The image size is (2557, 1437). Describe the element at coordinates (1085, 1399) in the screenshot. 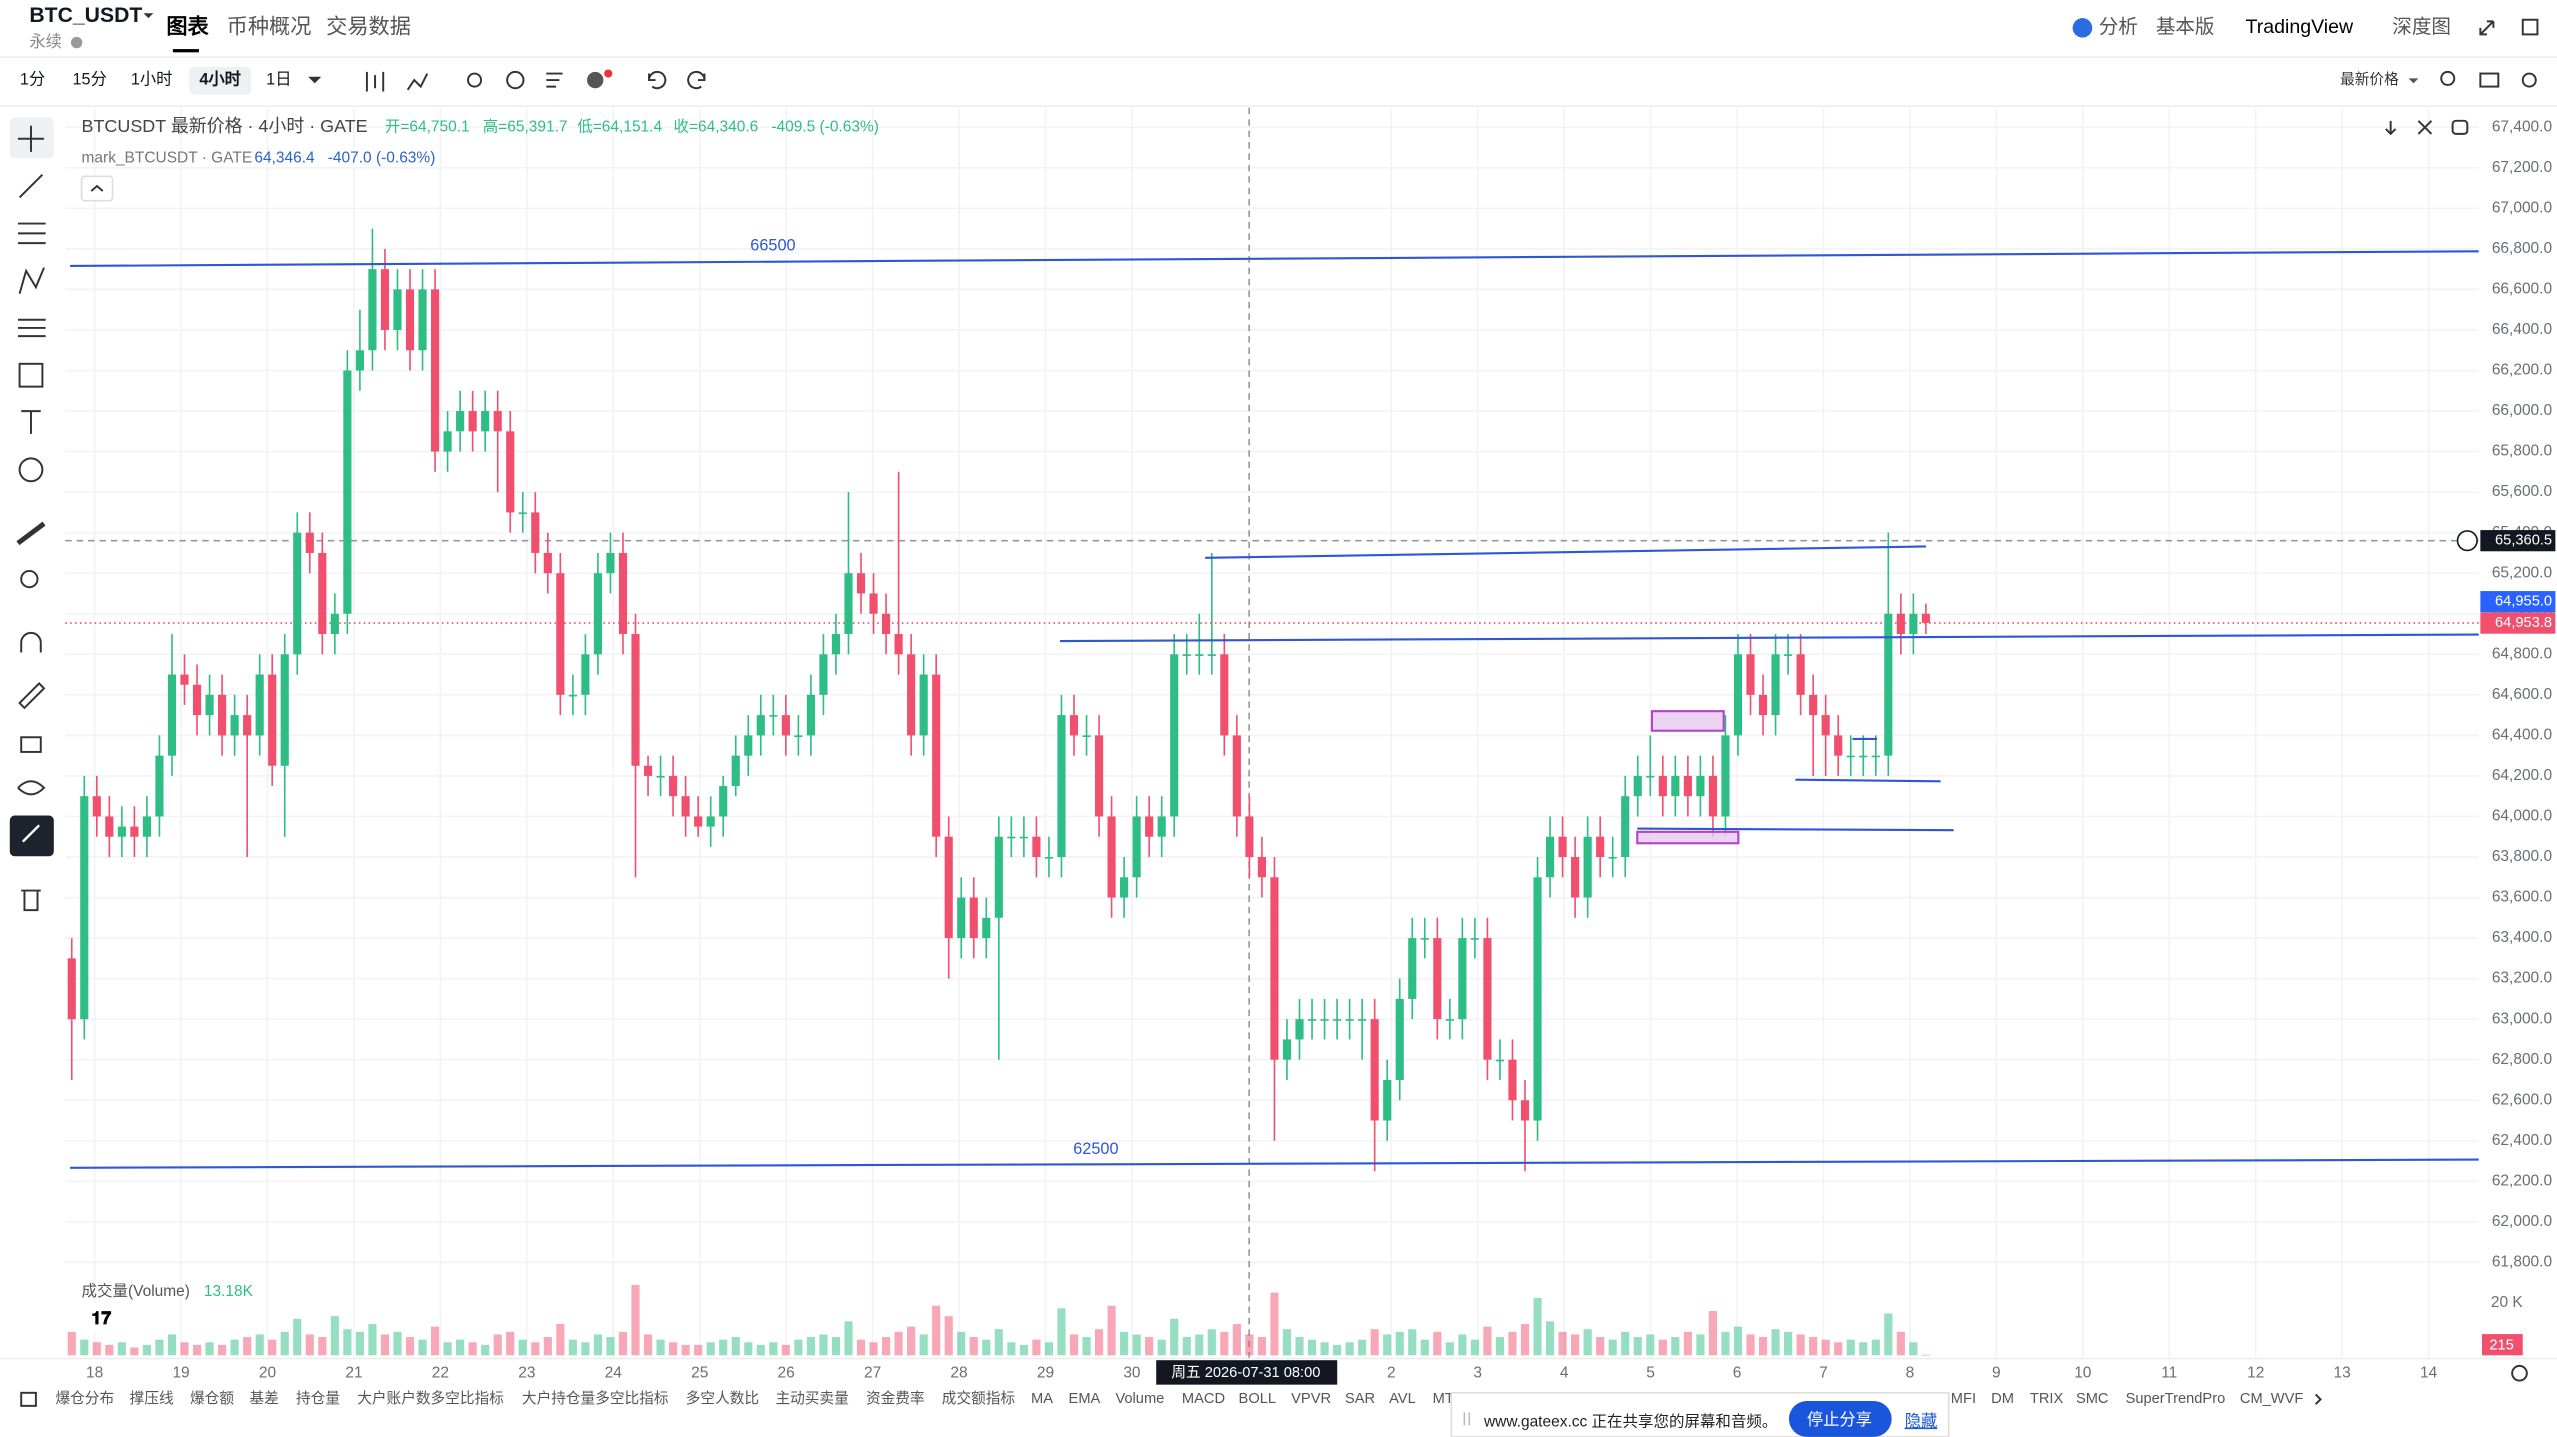

I see `indicator-tab: EMA` at that location.